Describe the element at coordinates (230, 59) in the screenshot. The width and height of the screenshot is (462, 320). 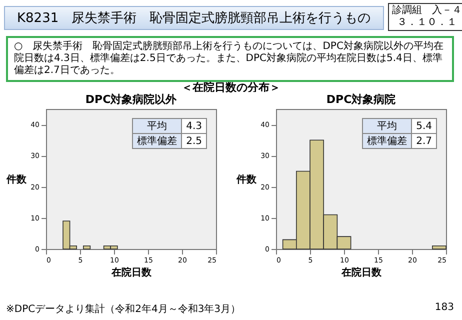
I see `text: ○ 尿失禁手術 恥骨固定式膀胱頸部吊上術を行うものについては、DPC対象病院以外の平均在院日数は4.3日、標準偏差は2.5日であった。また、DPC対象病院の平均在院日数は5.4日、標準偏差は2.7日であった。` at that location.